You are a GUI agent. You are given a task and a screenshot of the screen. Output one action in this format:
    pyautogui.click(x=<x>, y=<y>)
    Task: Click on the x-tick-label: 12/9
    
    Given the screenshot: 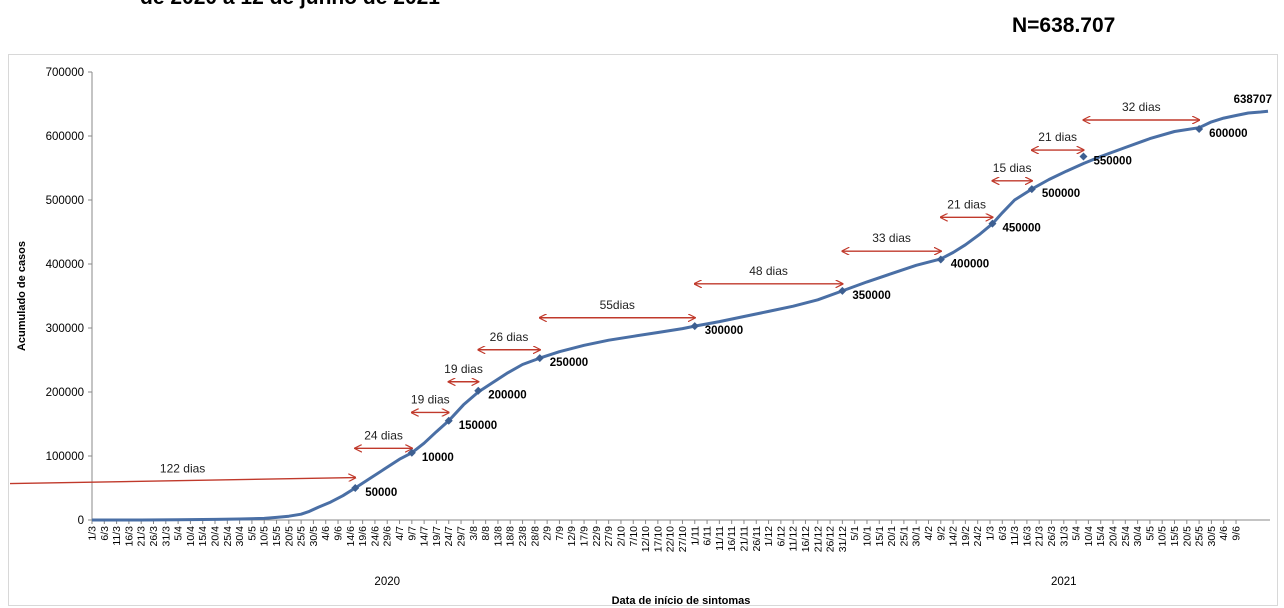 What is the action you would take?
    pyautogui.click(x=572, y=536)
    